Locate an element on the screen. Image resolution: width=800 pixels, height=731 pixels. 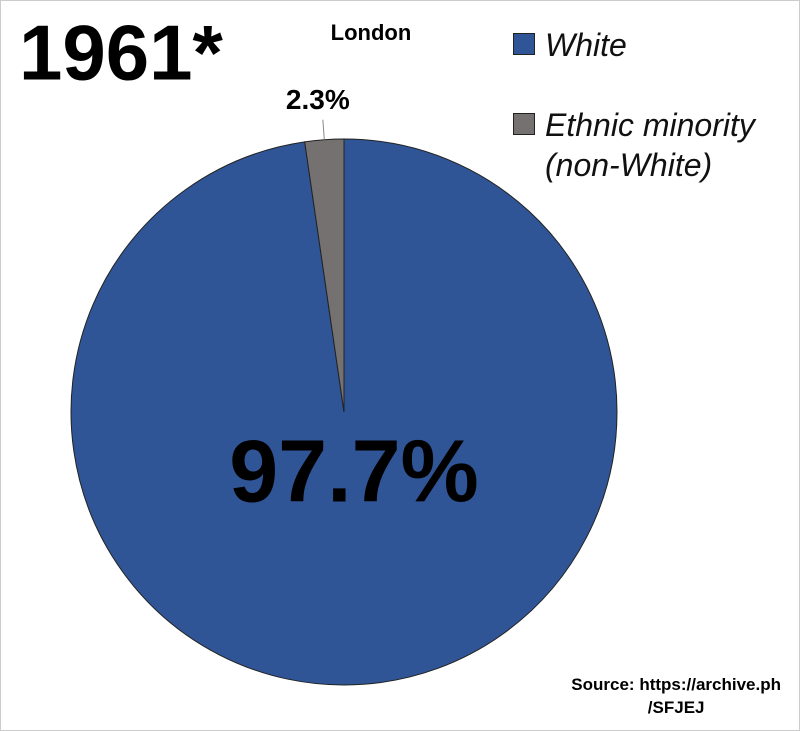
legend-item: Ethnic minority (non-White) is located at coordinates (653, 145).